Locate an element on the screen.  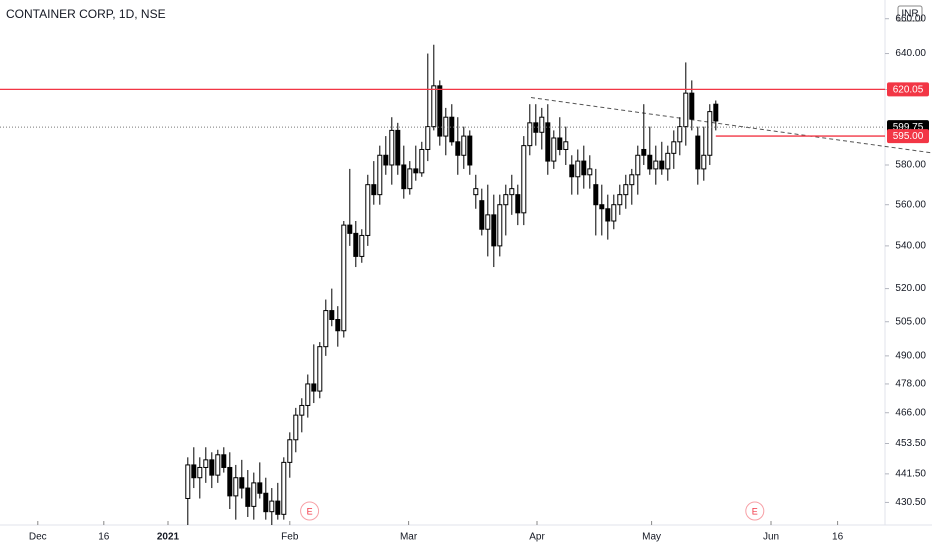
x-tick-label: Feb is located at coordinates (290, 537).